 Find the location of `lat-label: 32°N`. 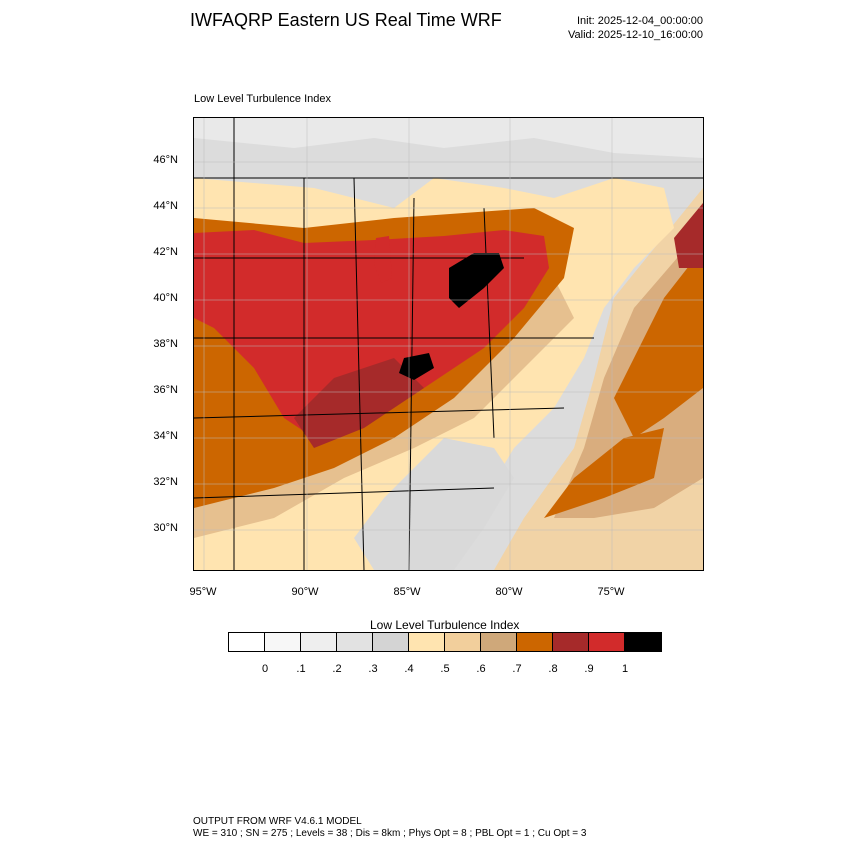

lat-label: 32°N is located at coordinates (165, 482).